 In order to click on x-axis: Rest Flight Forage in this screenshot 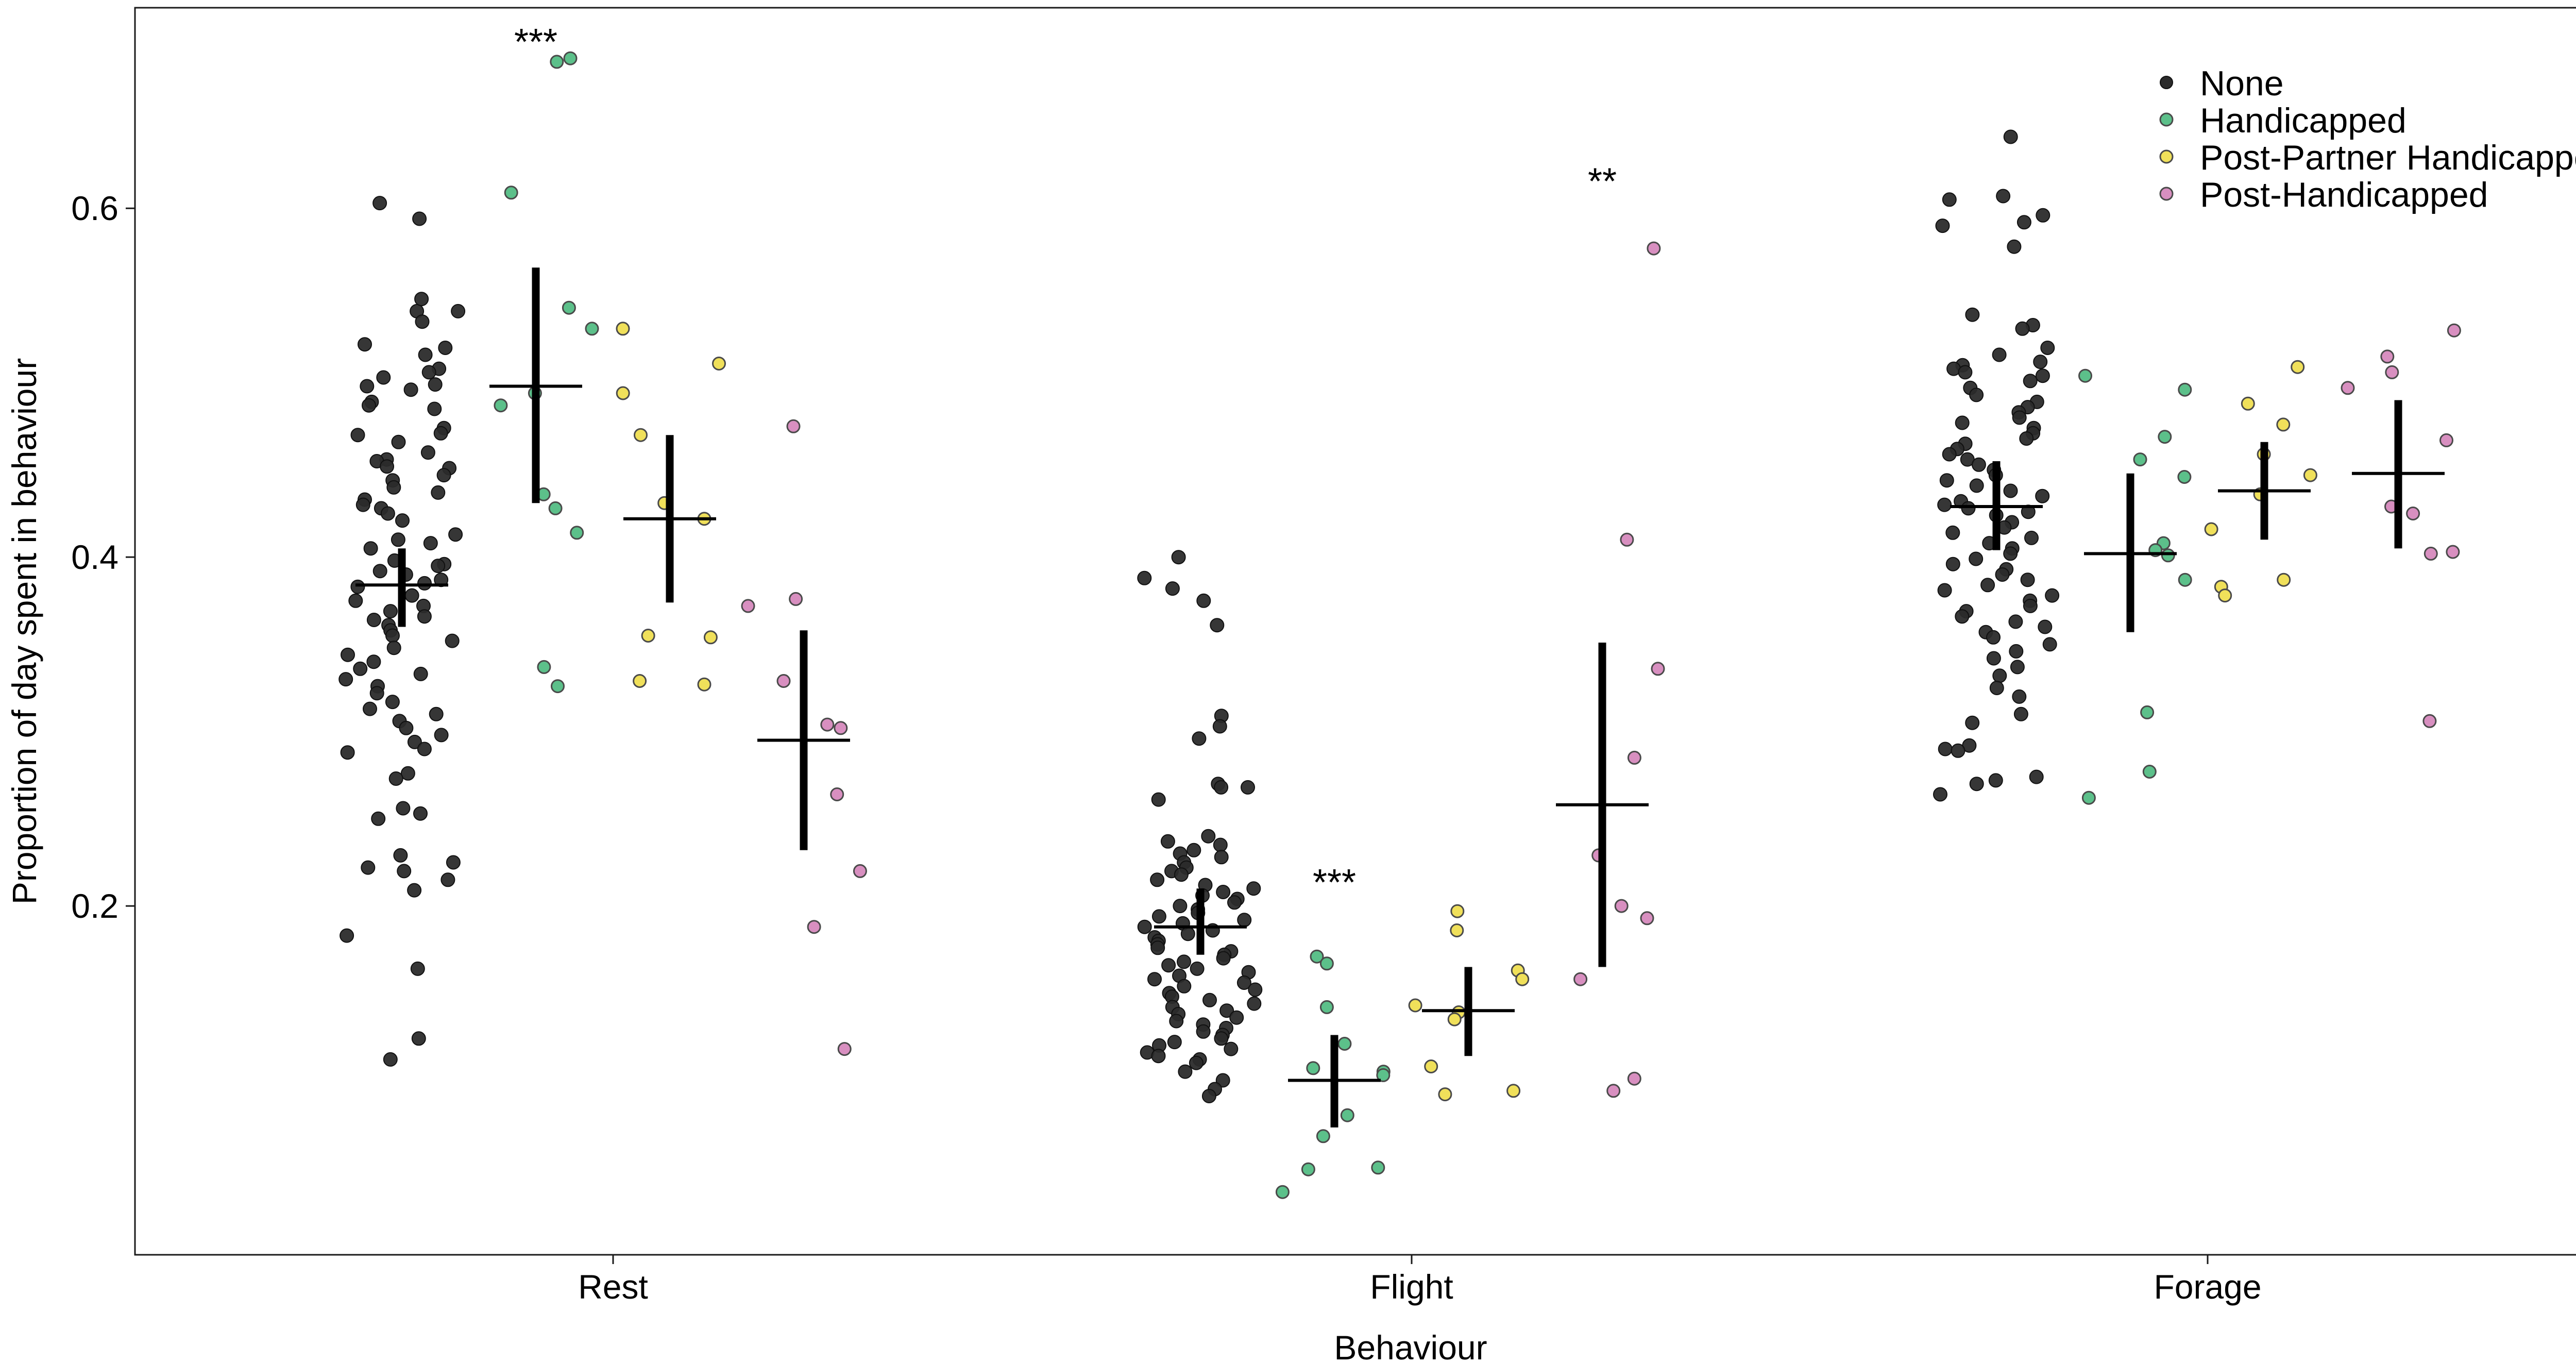, I will do `click(1420, 1280)`.